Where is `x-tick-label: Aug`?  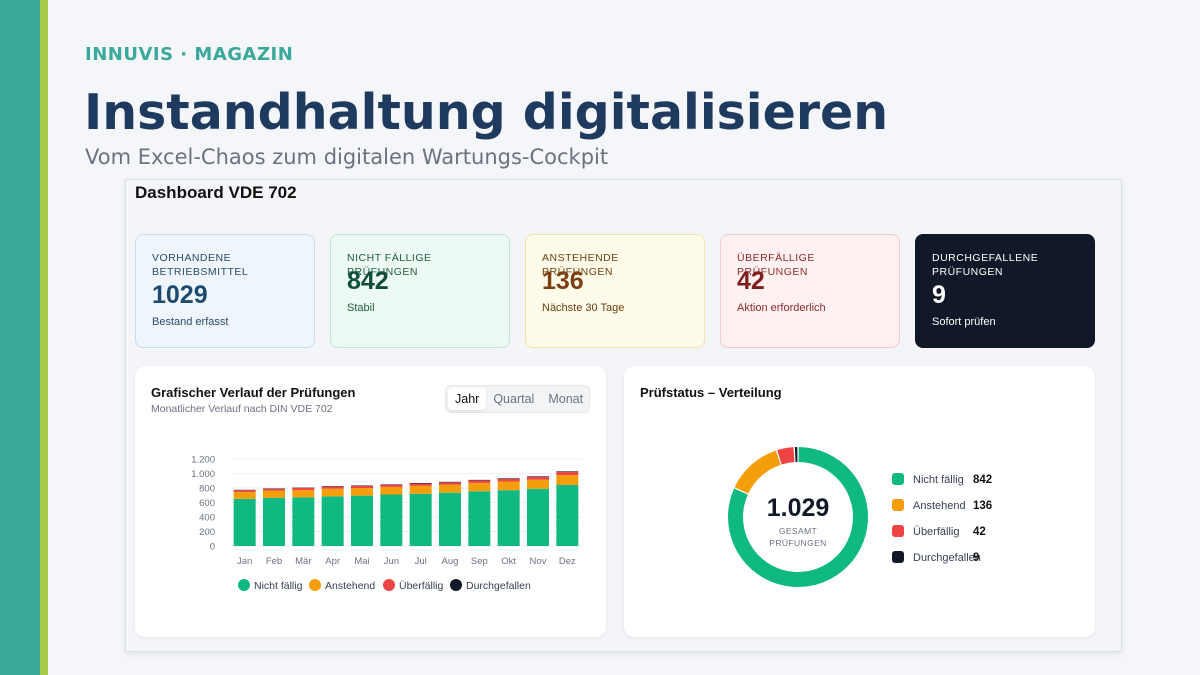
x-tick-label: Aug is located at coordinates (450, 561).